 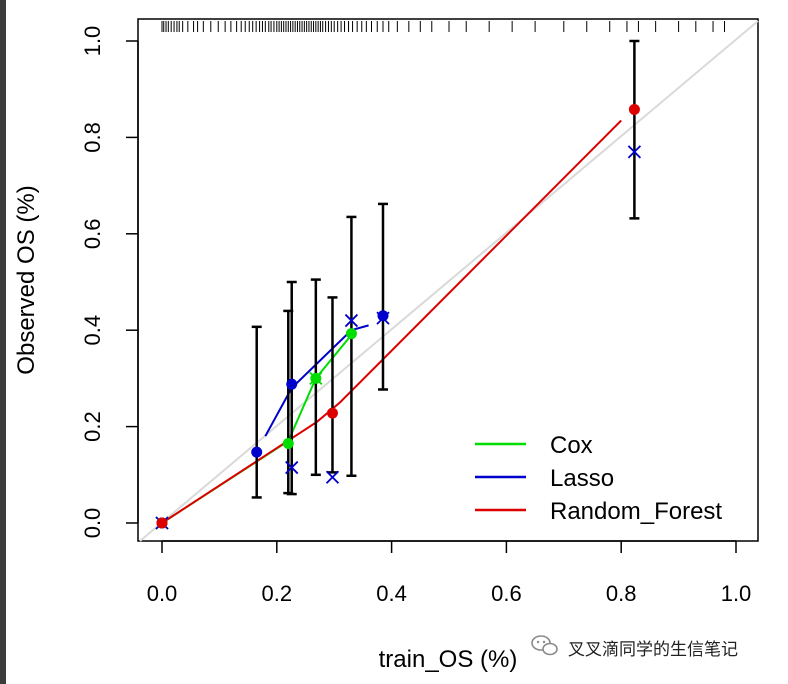 What do you see at coordinates (92, 41) in the screenshot?
I see `y-tick-label: 1.0` at bounding box center [92, 41].